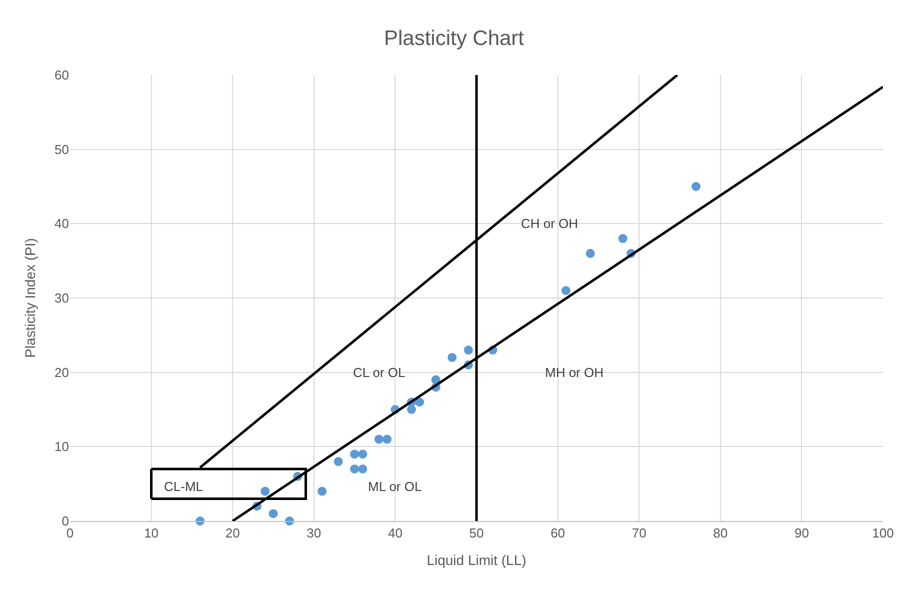 Image resolution: width=908 pixels, height=601 pixels. What do you see at coordinates (395, 533) in the screenshot?
I see `x-tick-label: 40` at bounding box center [395, 533].